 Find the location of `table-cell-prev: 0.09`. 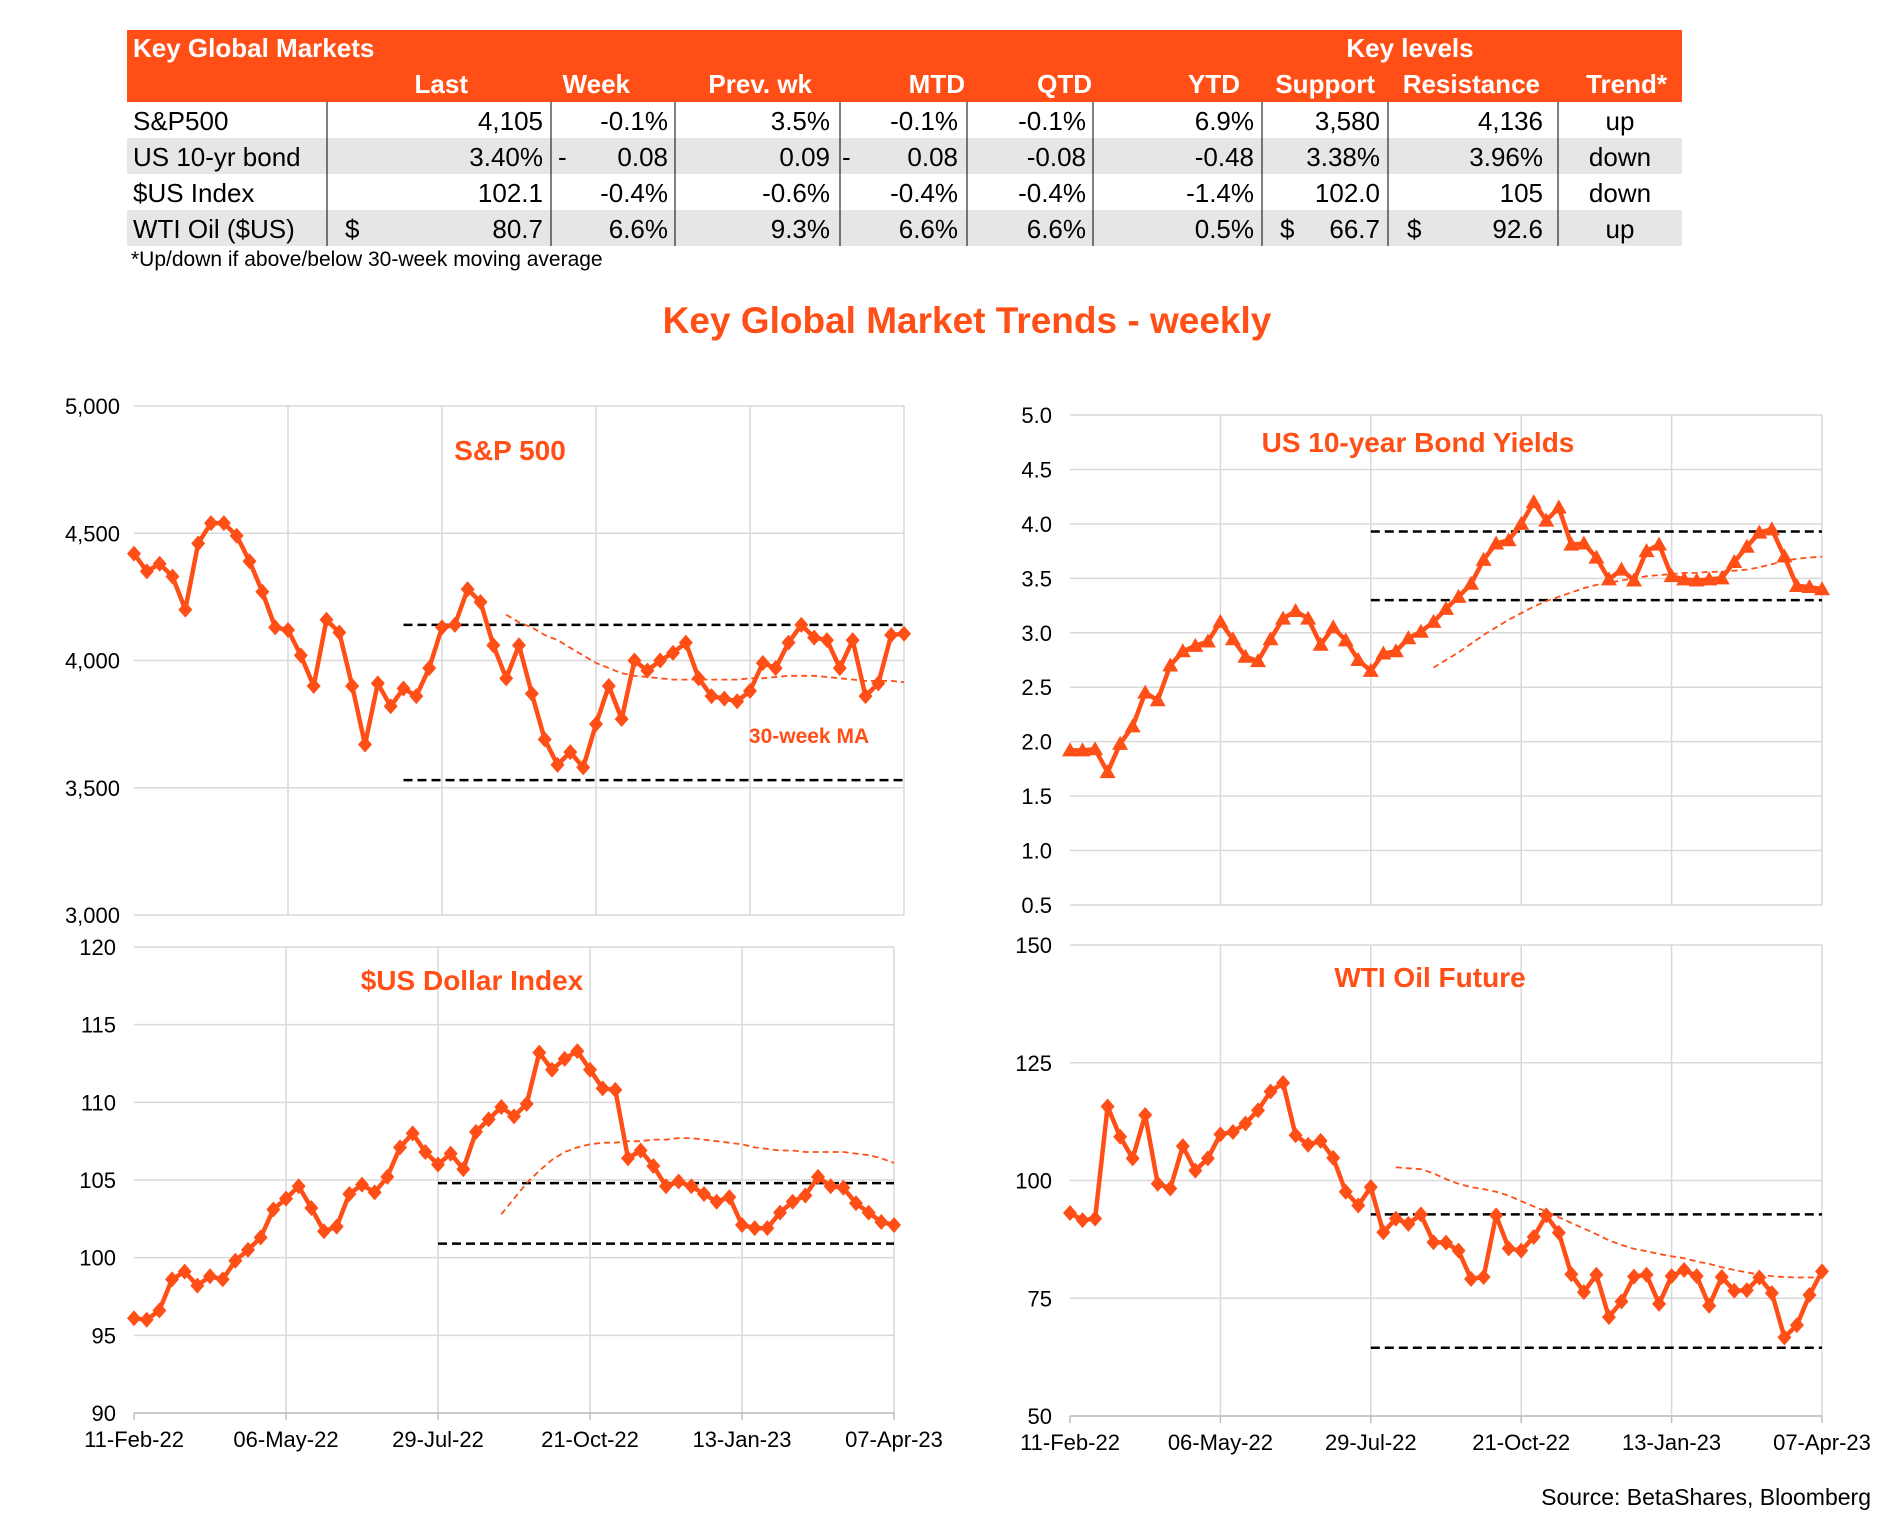

table-cell-prev: 0.09 is located at coordinates (804, 157).